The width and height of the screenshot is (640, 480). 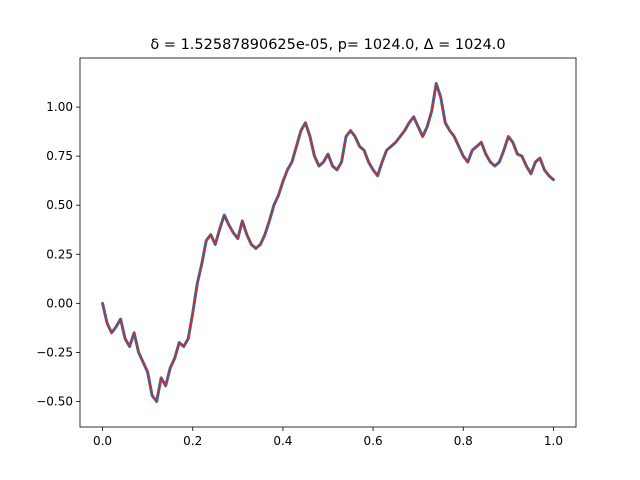 What do you see at coordinates (102, 441) in the screenshot?
I see `x-tick-label: 0.0` at bounding box center [102, 441].